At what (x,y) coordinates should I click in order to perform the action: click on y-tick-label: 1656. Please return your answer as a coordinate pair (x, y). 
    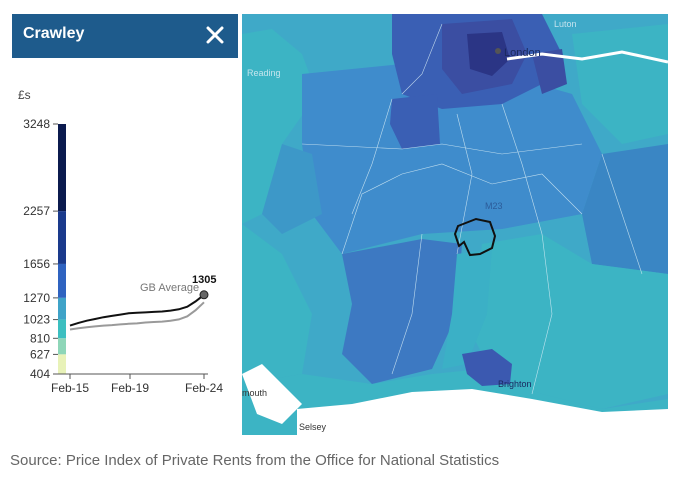
    Looking at the image, I should click on (36, 264).